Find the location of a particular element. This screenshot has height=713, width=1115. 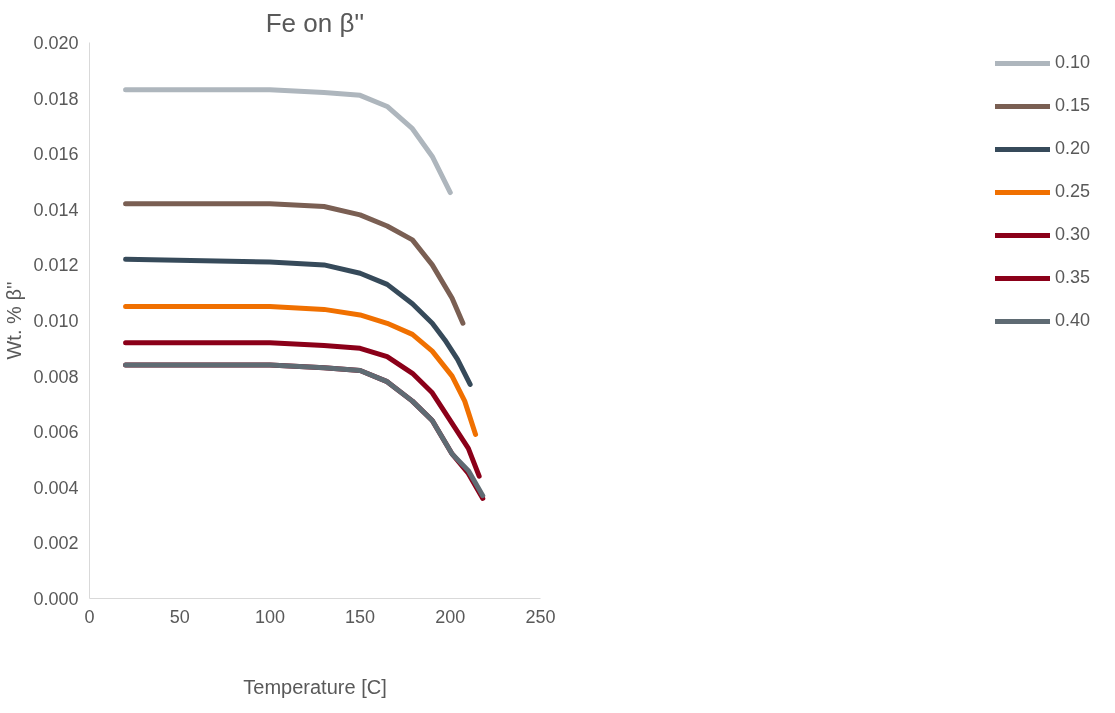

legend-label: 0.40 is located at coordinates (1072, 320).